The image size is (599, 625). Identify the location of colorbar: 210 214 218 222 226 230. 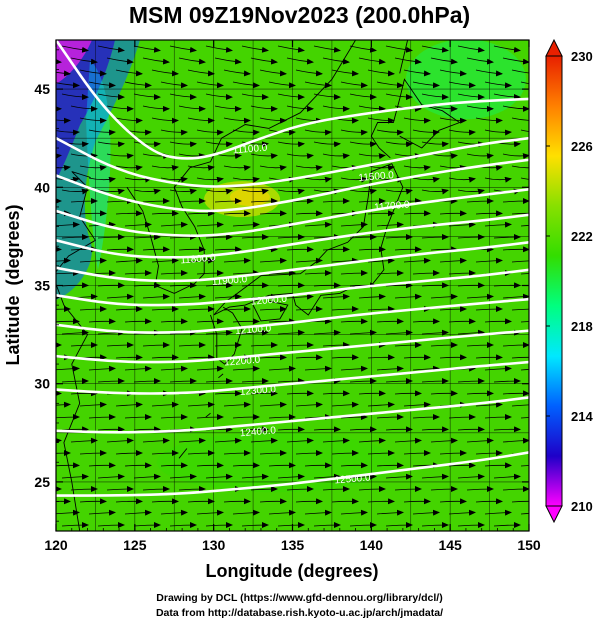
(569, 281).